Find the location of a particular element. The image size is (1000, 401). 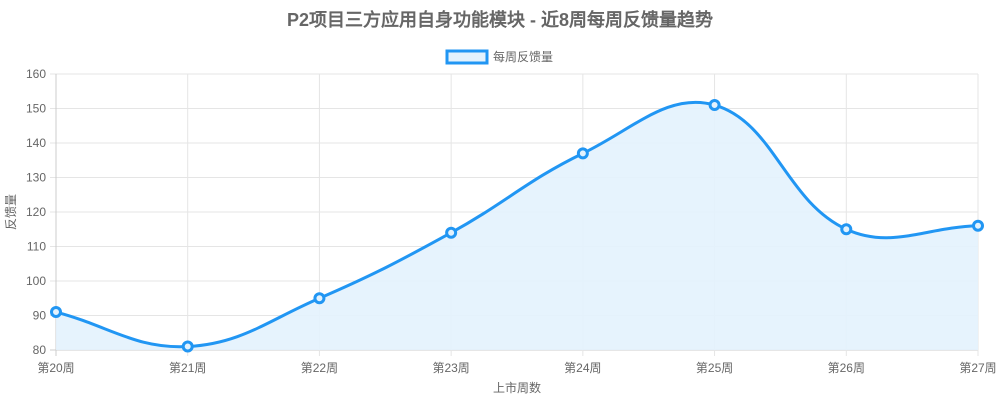

y-axis-ticks: 80 90 100 110 120 130 140 150 160 is located at coordinates (36, 212).